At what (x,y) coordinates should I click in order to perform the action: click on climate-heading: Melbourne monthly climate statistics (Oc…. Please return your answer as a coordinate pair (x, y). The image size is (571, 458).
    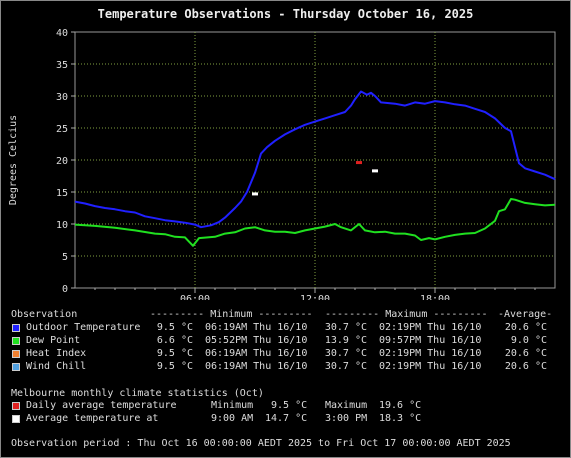
    Looking at the image, I should click on (137, 393).